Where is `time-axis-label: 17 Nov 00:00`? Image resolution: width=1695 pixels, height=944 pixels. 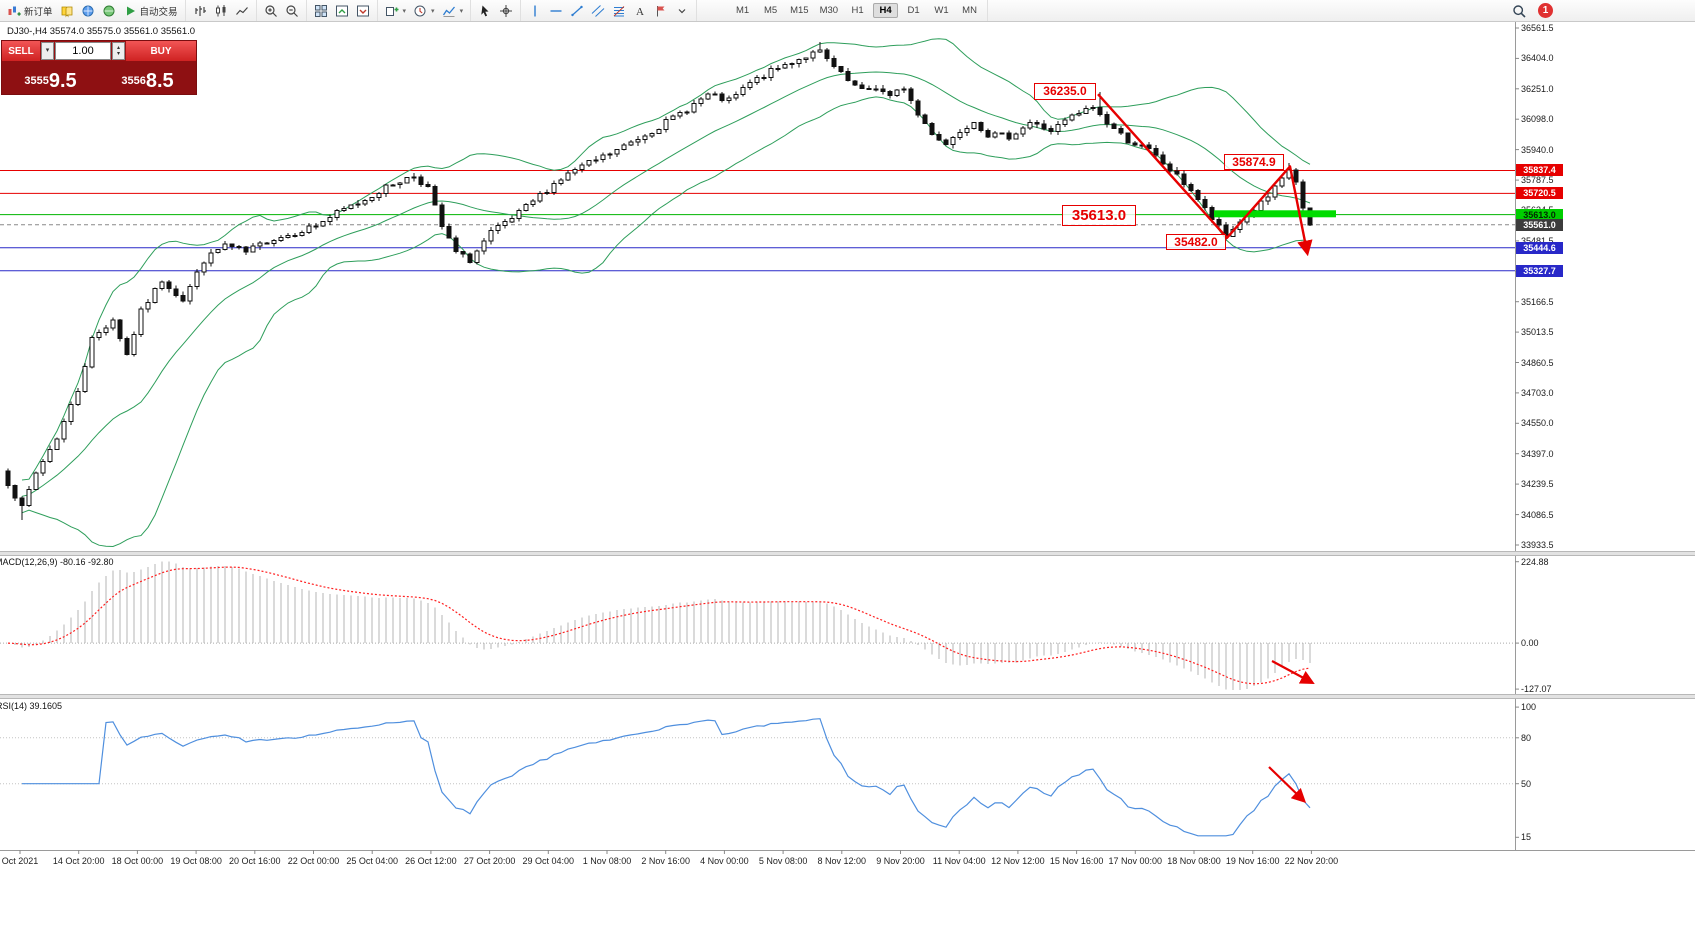
time-axis-label: 17 Nov 00:00 is located at coordinates (1135, 861).